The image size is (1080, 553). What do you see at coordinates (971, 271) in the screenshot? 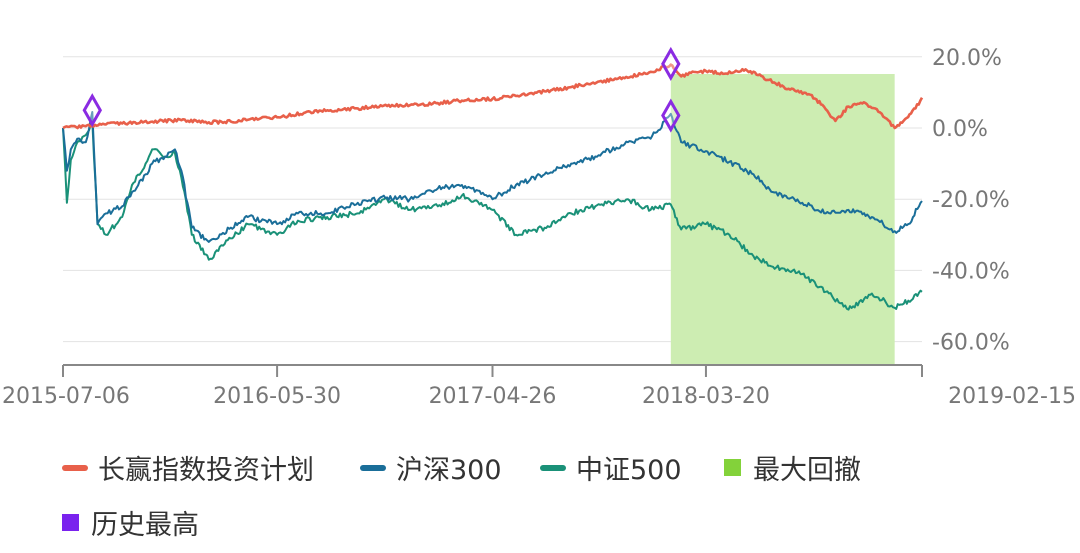
I see `y-tick-label: -40.0%` at bounding box center [971, 271].